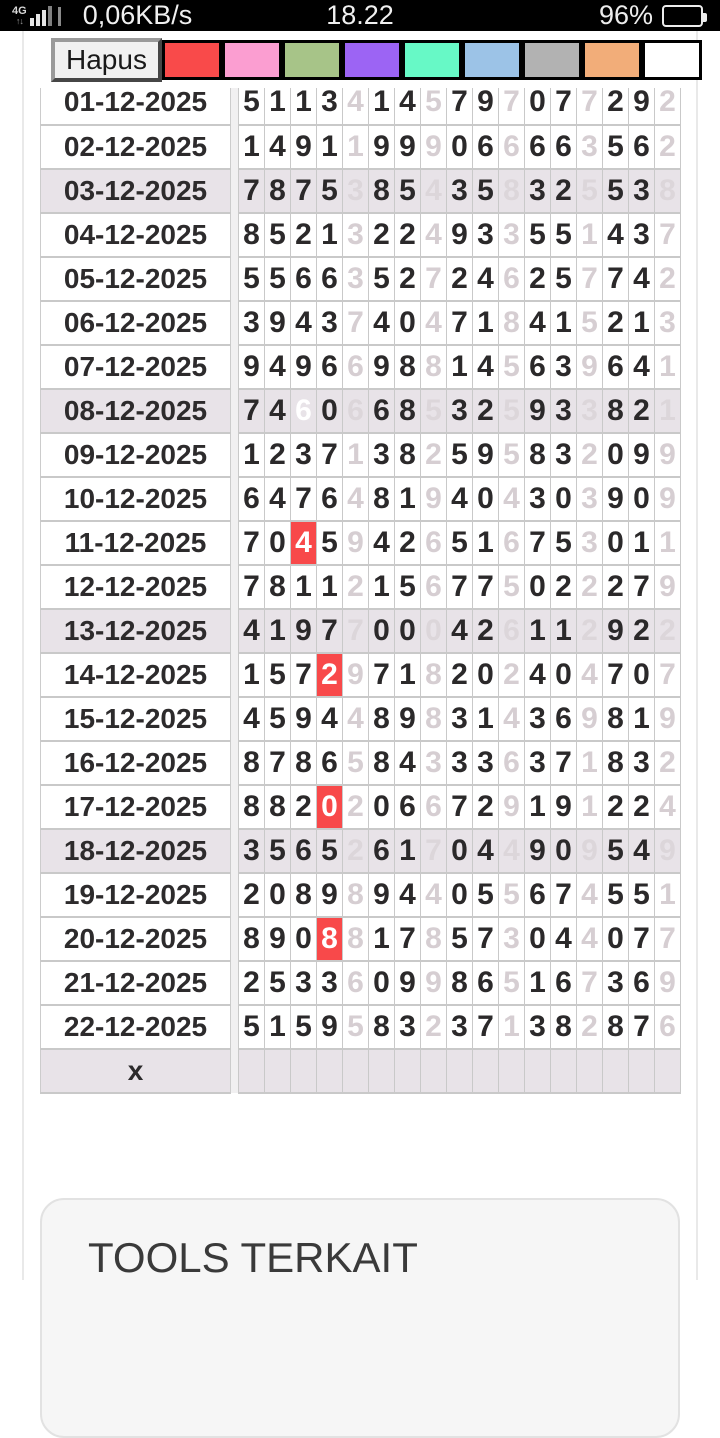 Image resolution: width=720 pixels, height=1438 pixels. What do you see at coordinates (491, 59) in the screenshot?
I see `color-swatch-light-blue` at bounding box center [491, 59].